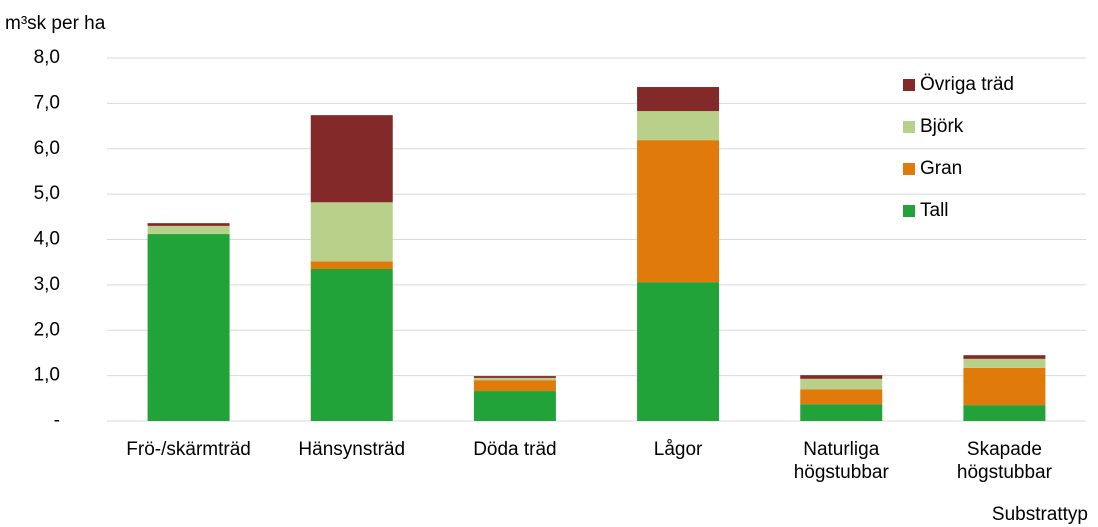 The width and height of the screenshot is (1098, 527). I want to click on y-tick-label: 5,0, so click(47, 193).